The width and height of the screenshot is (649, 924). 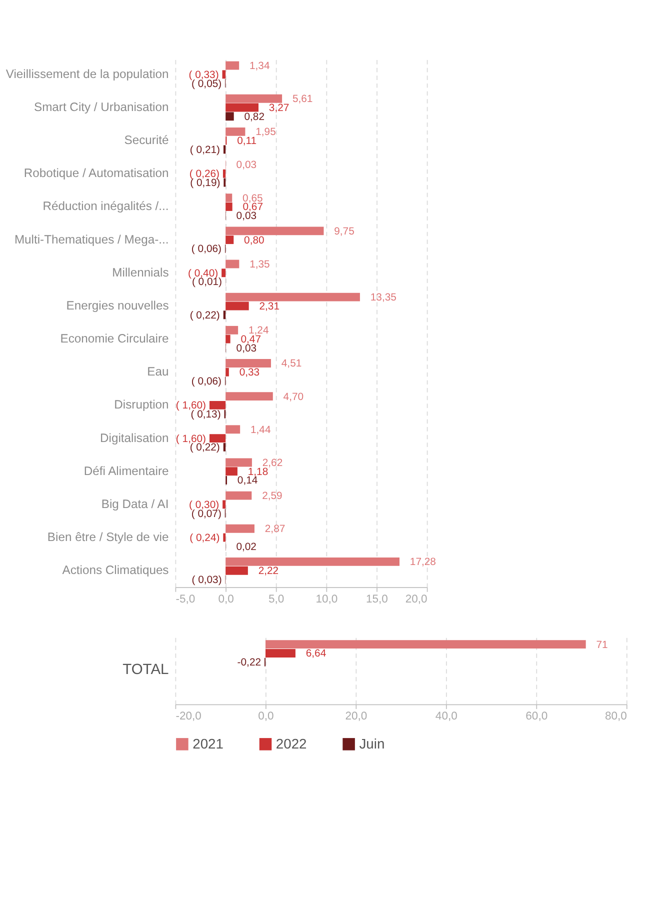 I want to click on data-label: 0,67, so click(x=253, y=208).